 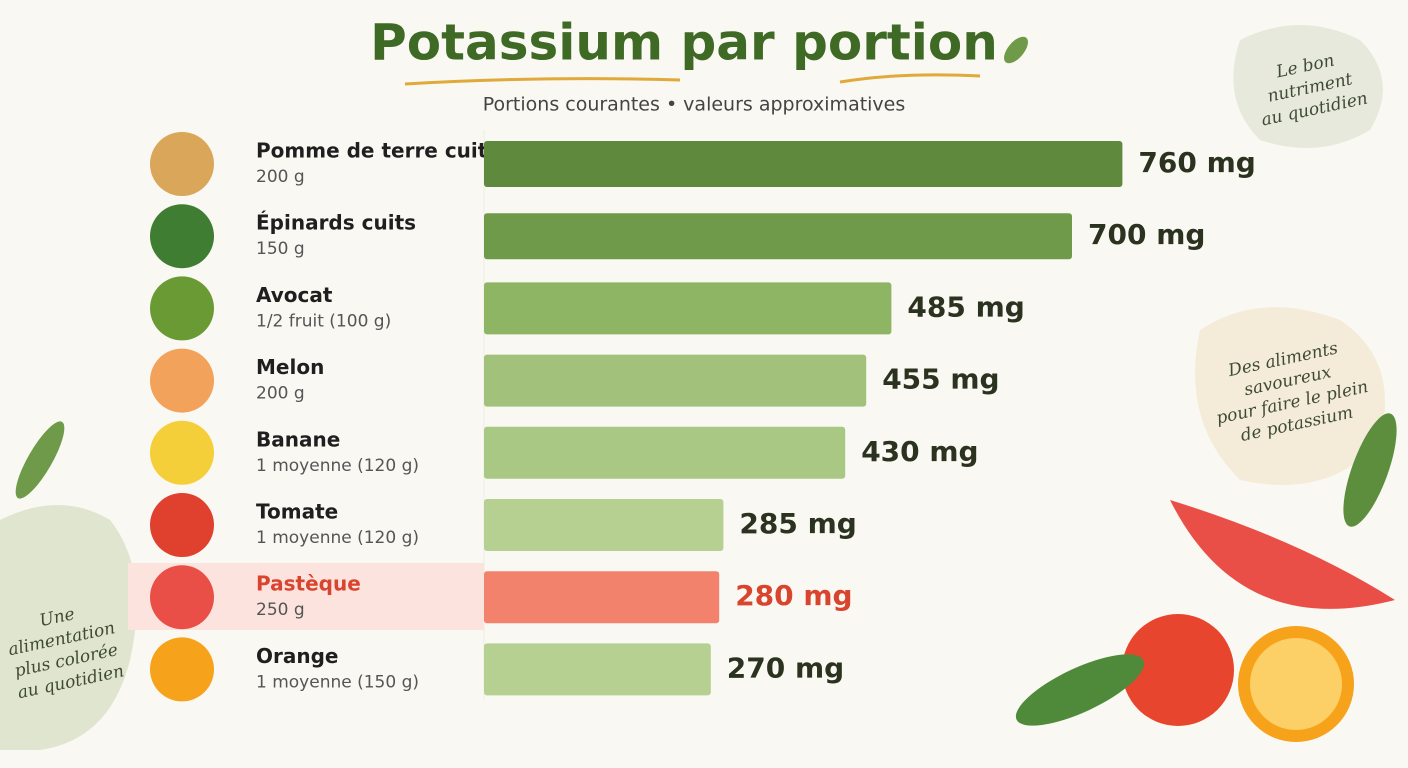 What do you see at coordinates (684, 43) in the screenshot?
I see `chart-title: Potassium par portion` at bounding box center [684, 43].